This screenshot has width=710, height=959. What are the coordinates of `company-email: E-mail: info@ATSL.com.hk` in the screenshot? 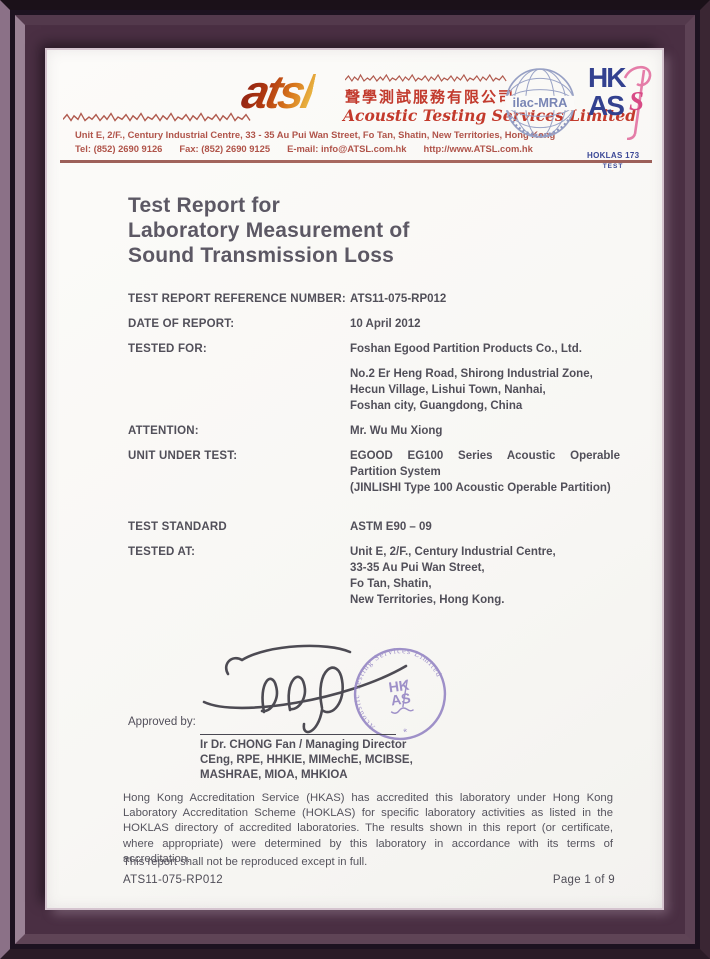 It's located at (347, 148).